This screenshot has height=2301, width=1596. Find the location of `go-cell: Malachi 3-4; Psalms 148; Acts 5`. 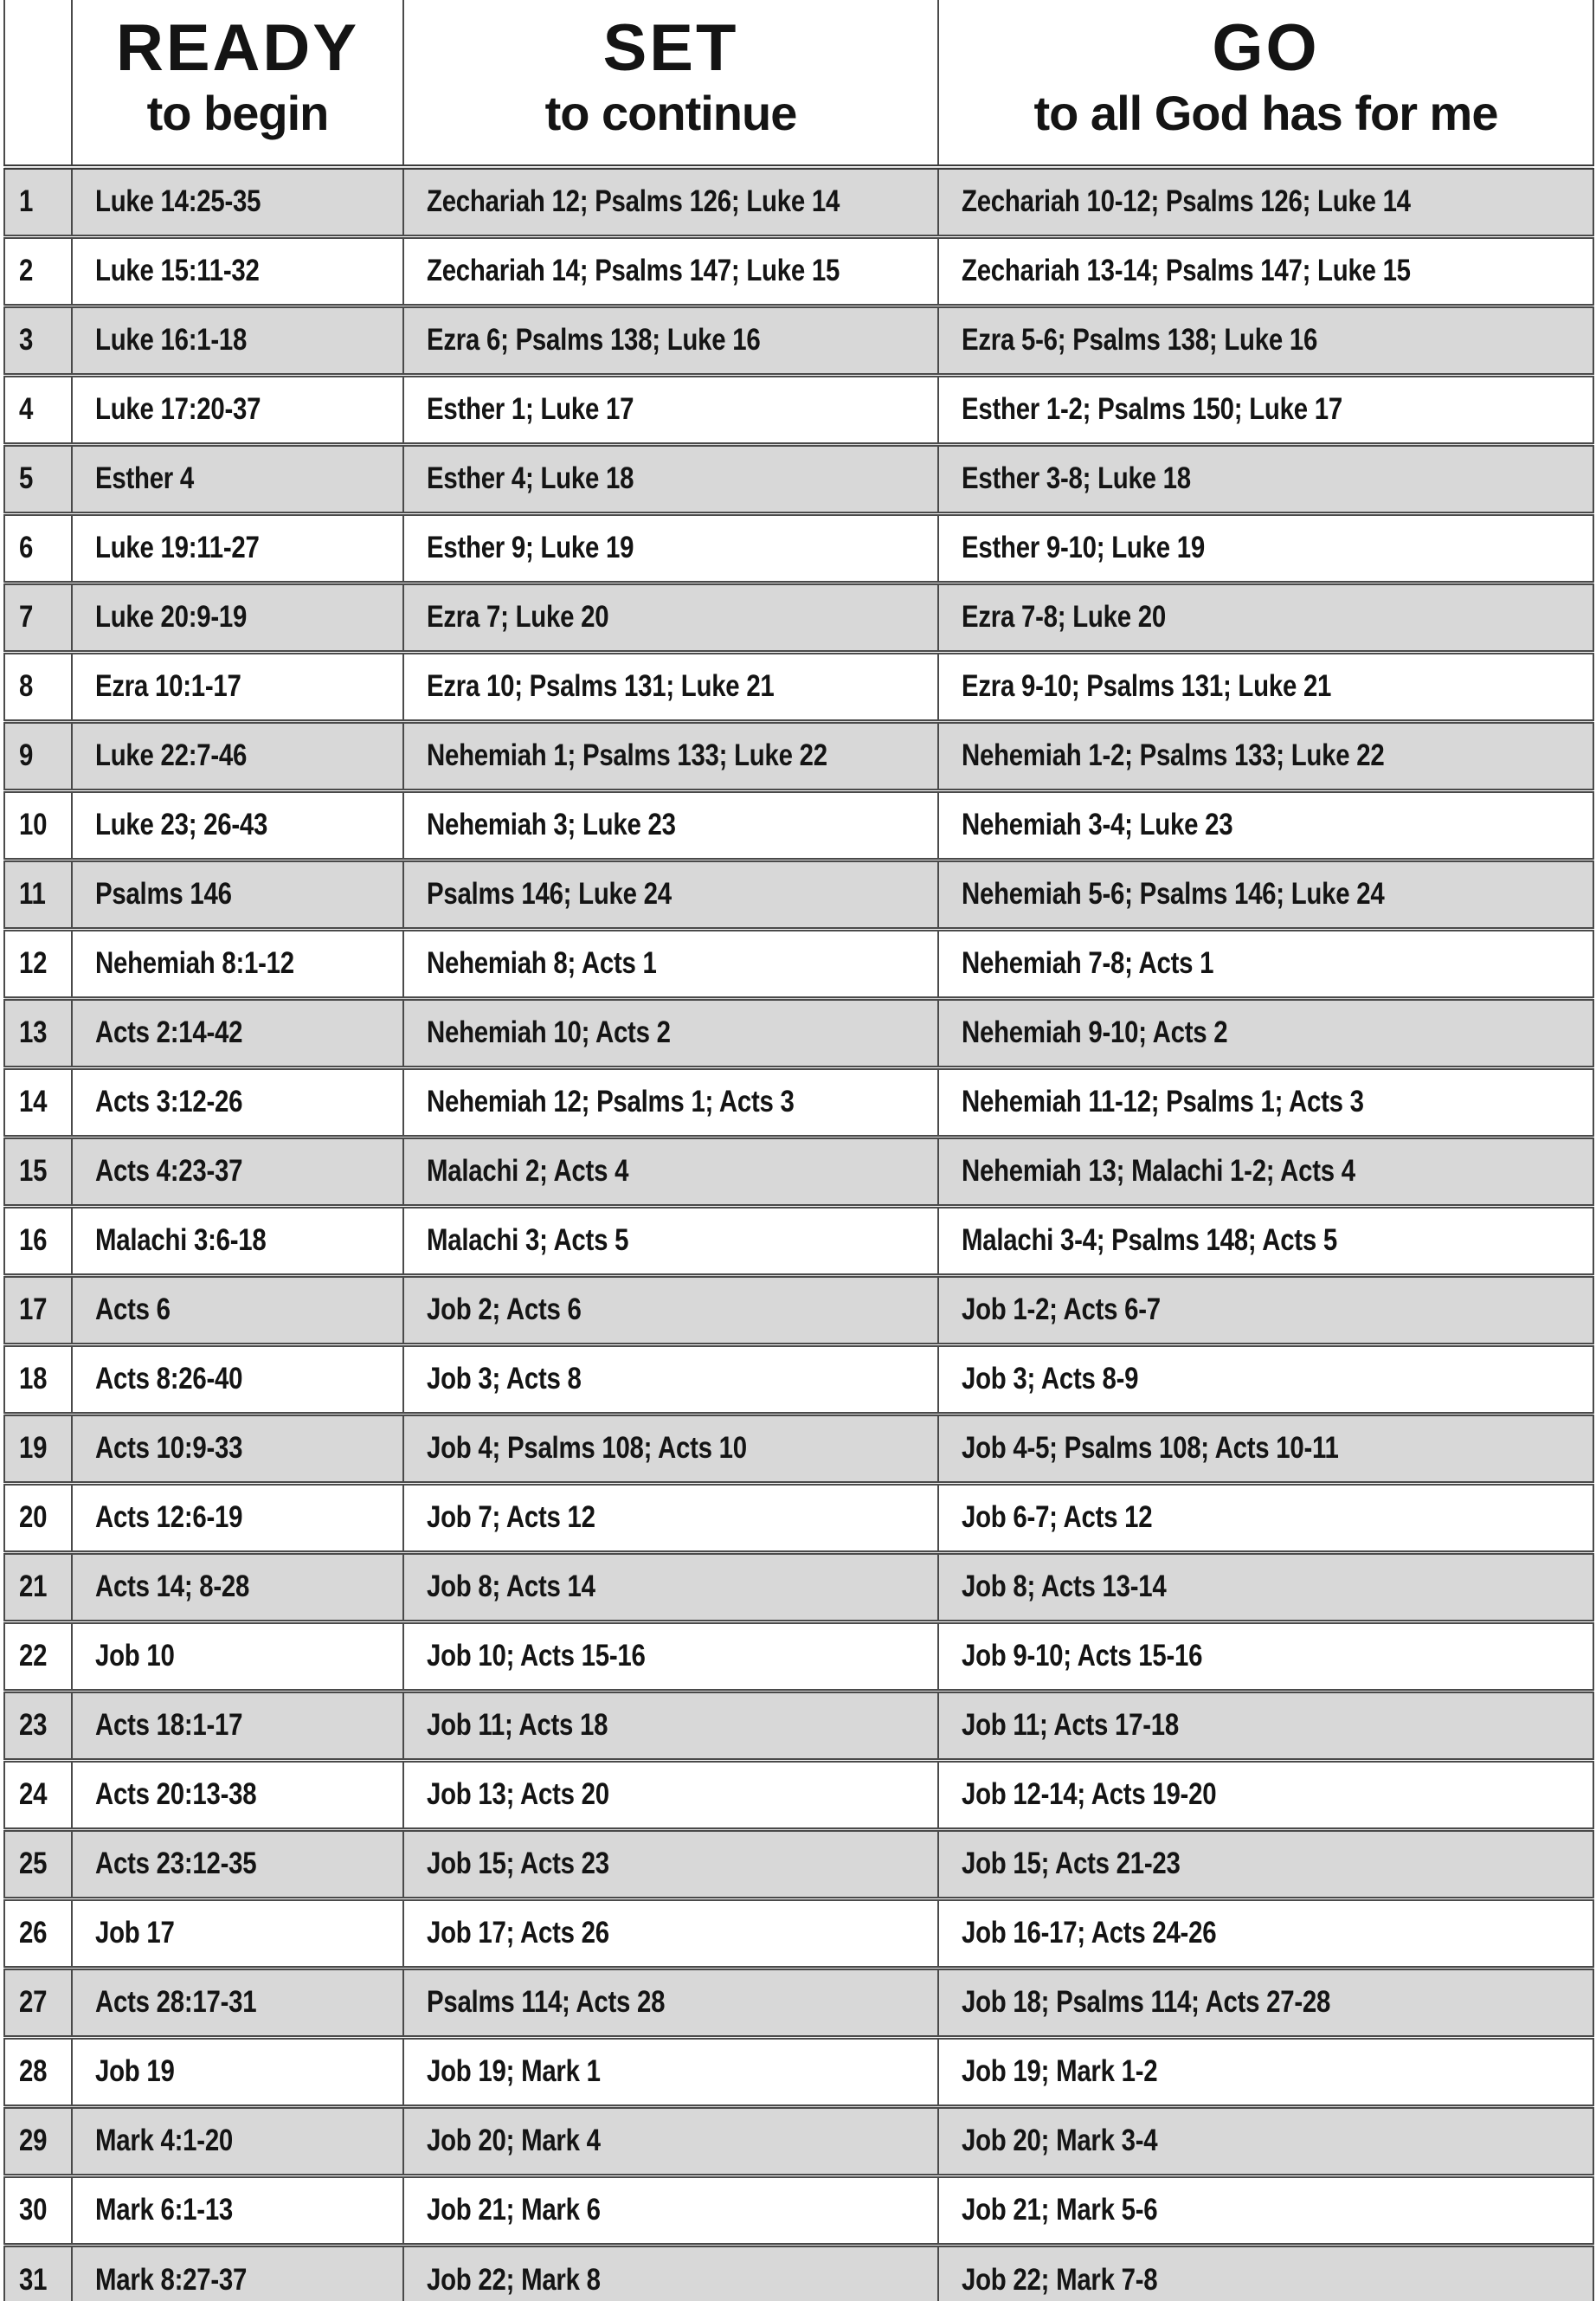

go-cell: Malachi 3-4; Psalms 148; Acts 5 is located at coordinates (1265, 1240).